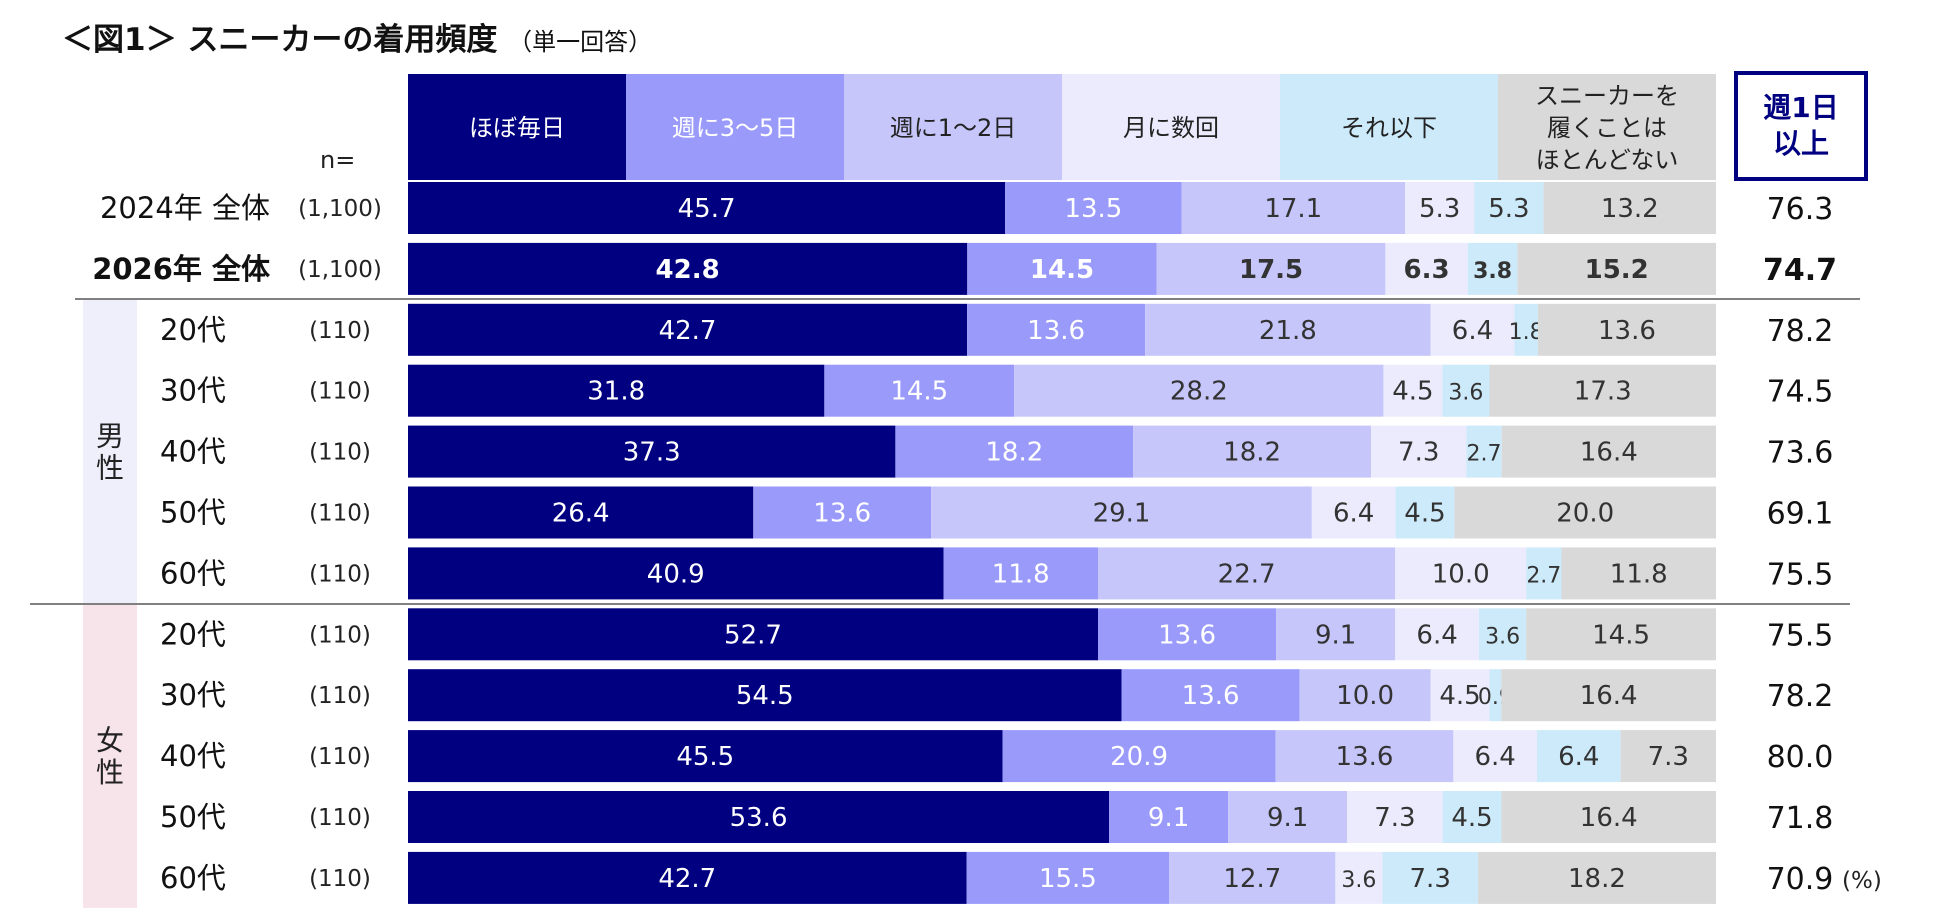  What do you see at coordinates (181, 269) in the screenshot?
I see `row-label: 2026年 全体` at bounding box center [181, 269].